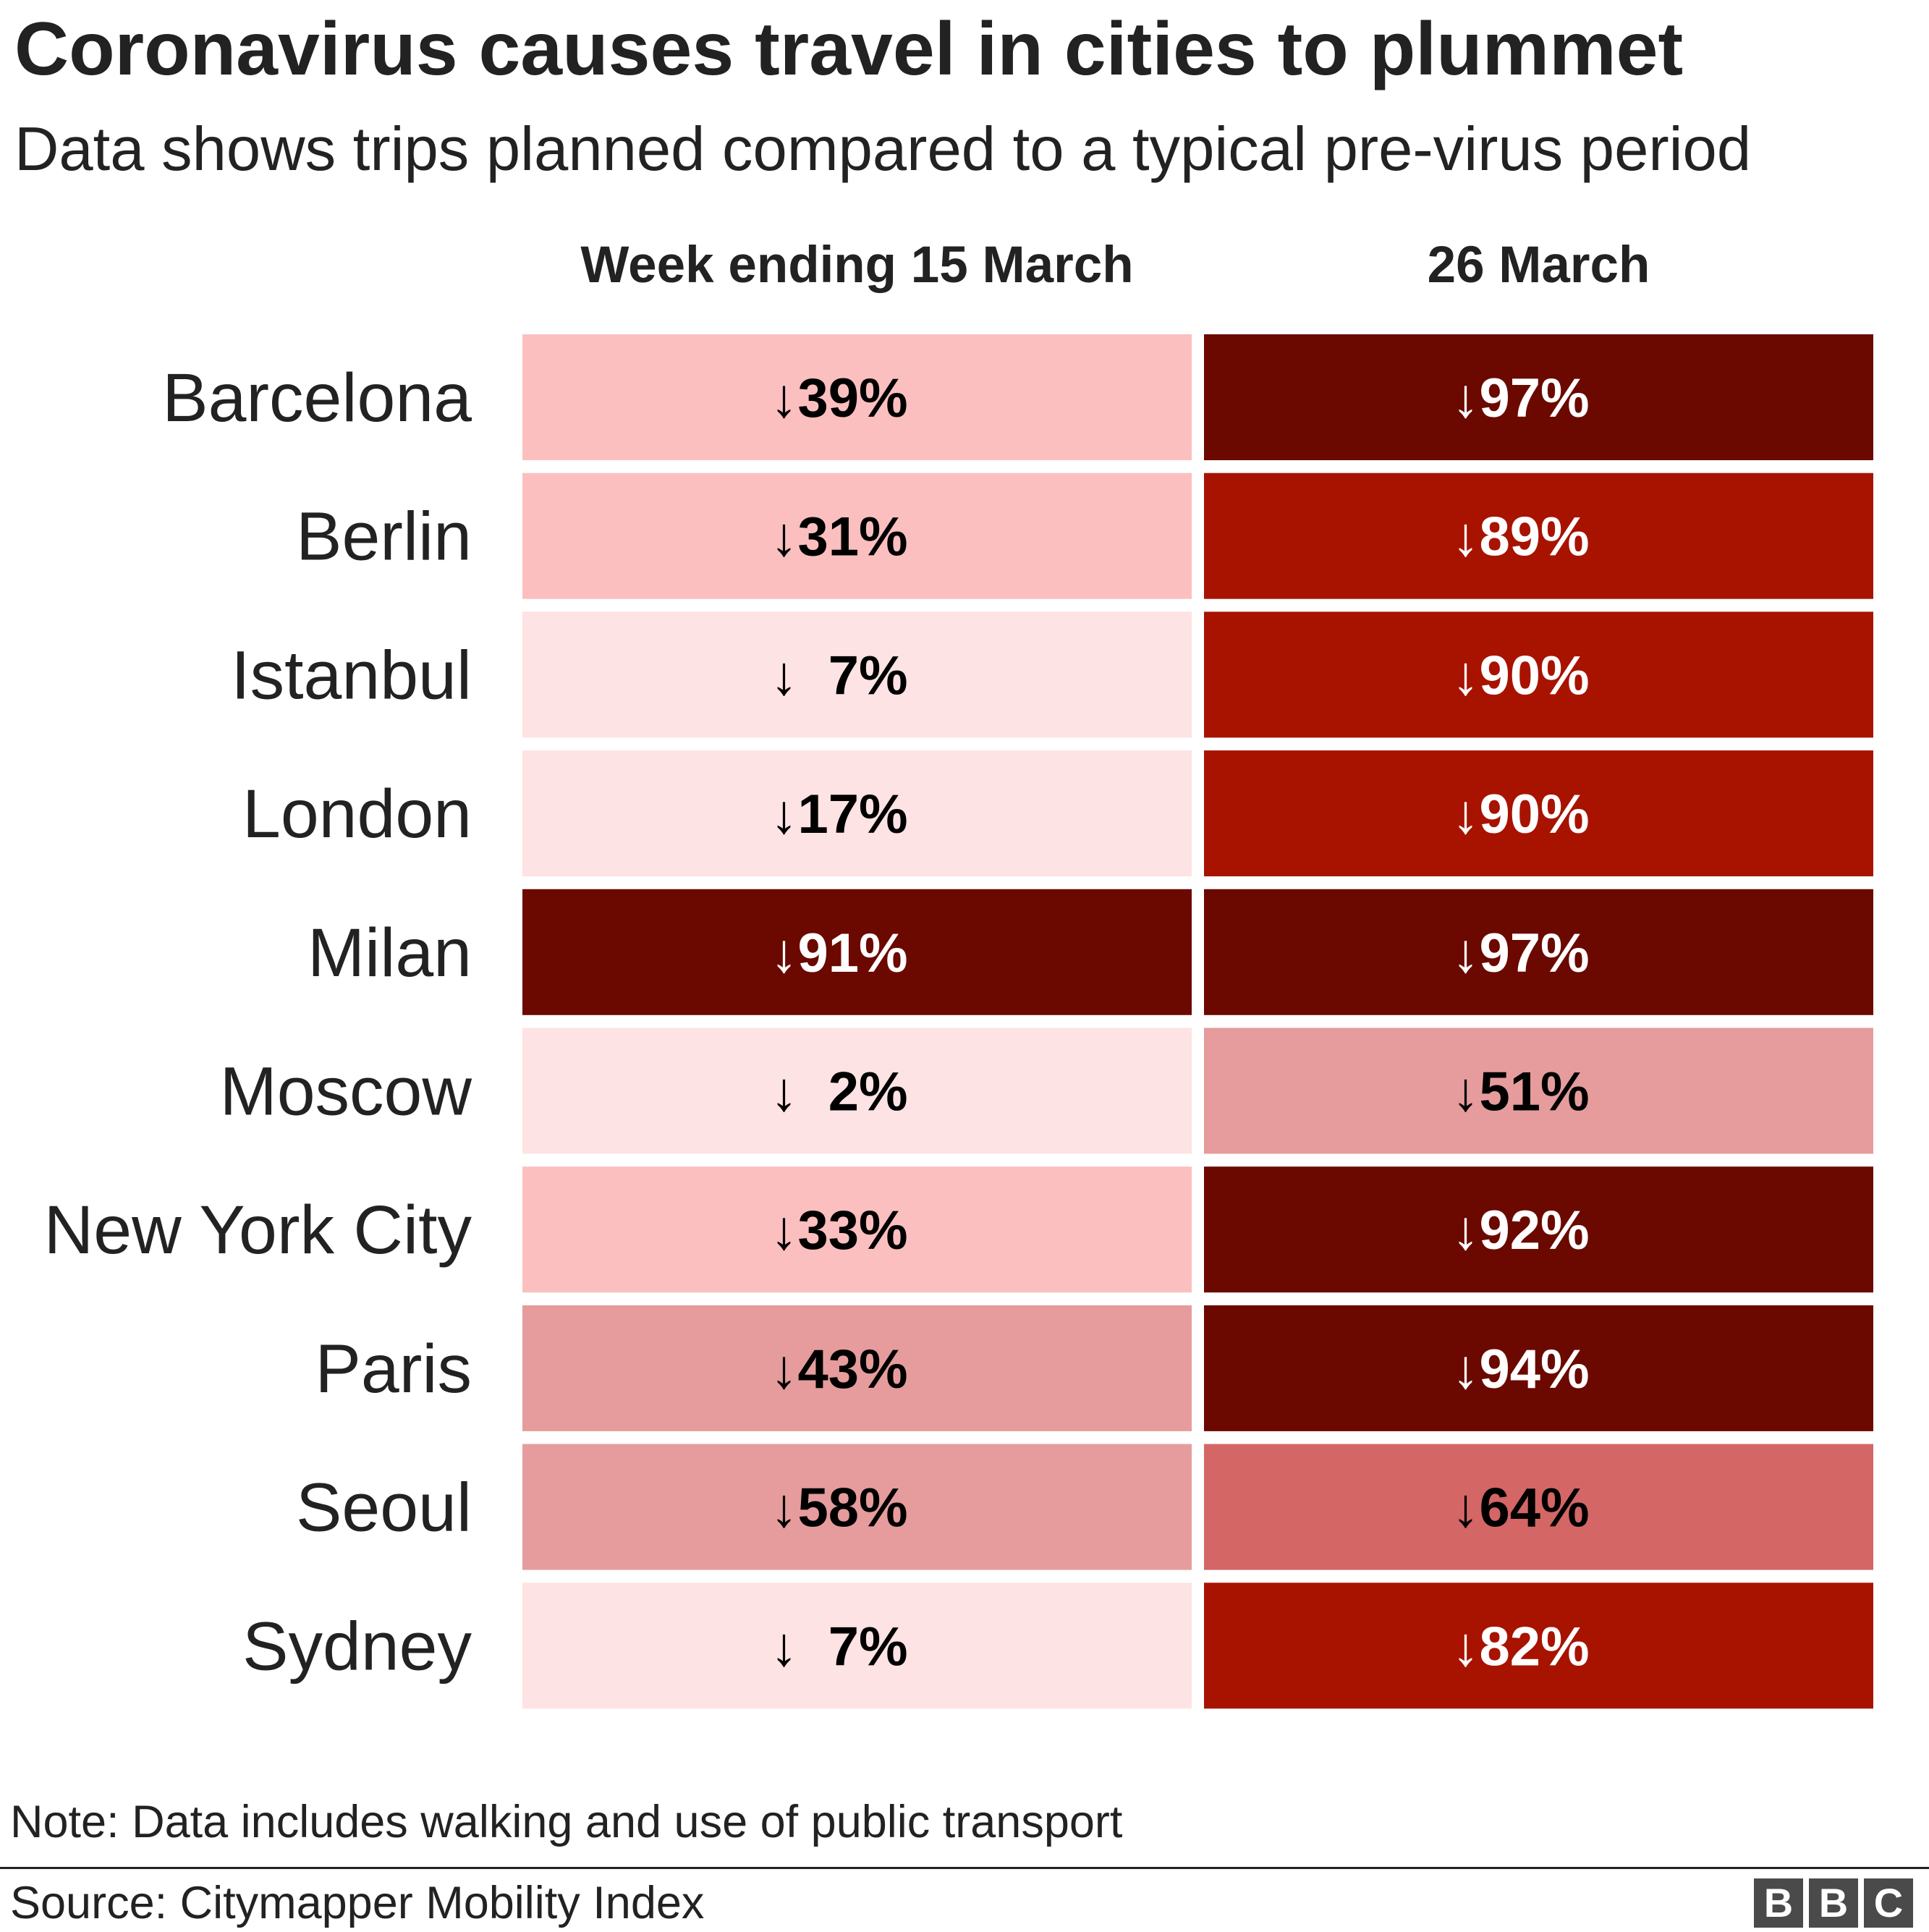  I want to click on footer-divider, so click(964, 1868).